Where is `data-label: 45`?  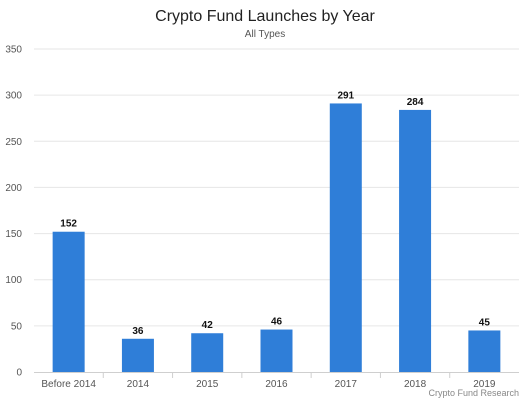 data-label: 45 is located at coordinates (485, 322).